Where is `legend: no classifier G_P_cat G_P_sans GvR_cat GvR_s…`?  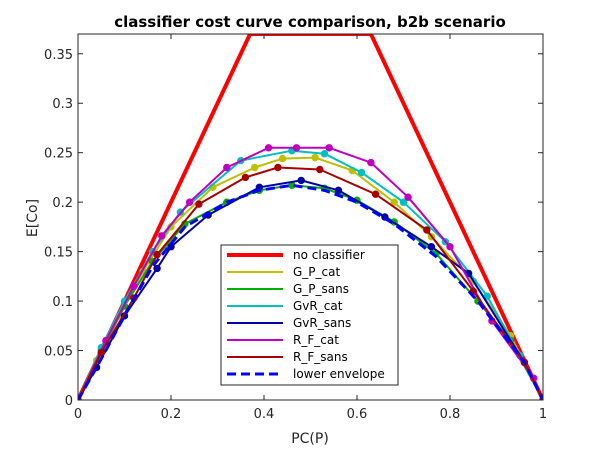 legend: no classifier G_P_cat G_P_sans GvR_cat GvR_s… is located at coordinates (309, 315).